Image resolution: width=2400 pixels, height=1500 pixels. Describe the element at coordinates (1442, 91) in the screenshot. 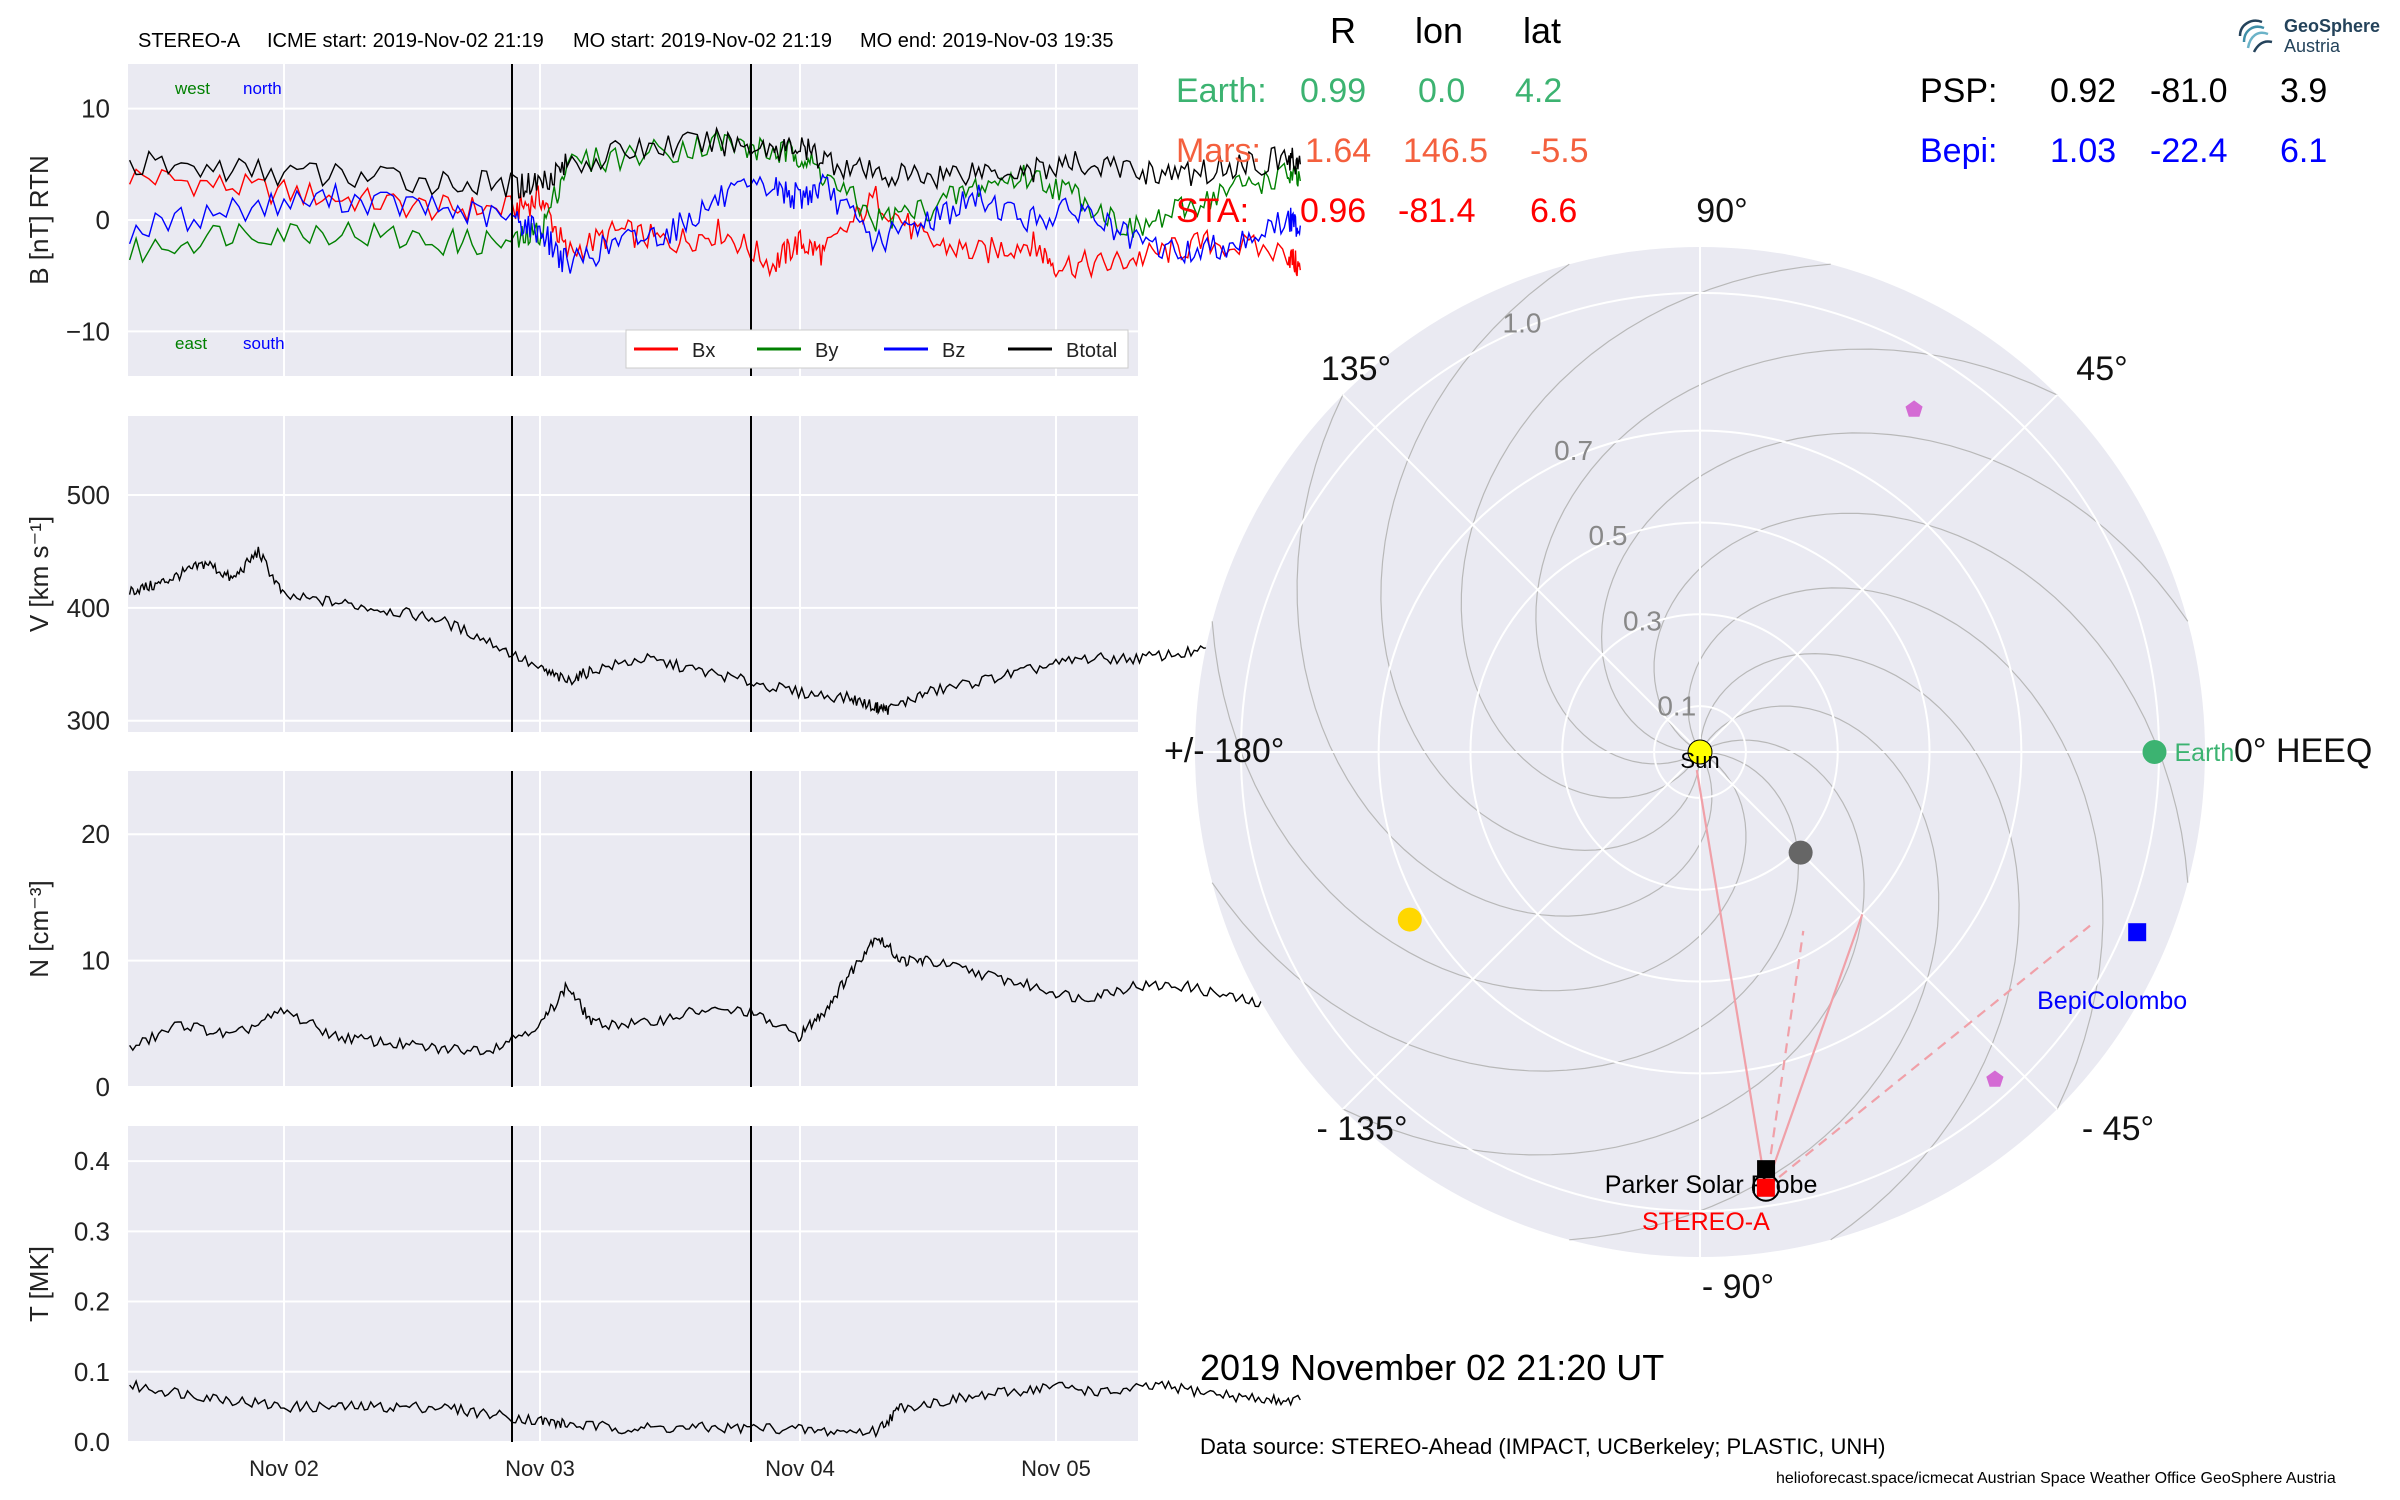

I see `pos-earth-lon: 0.0` at that location.